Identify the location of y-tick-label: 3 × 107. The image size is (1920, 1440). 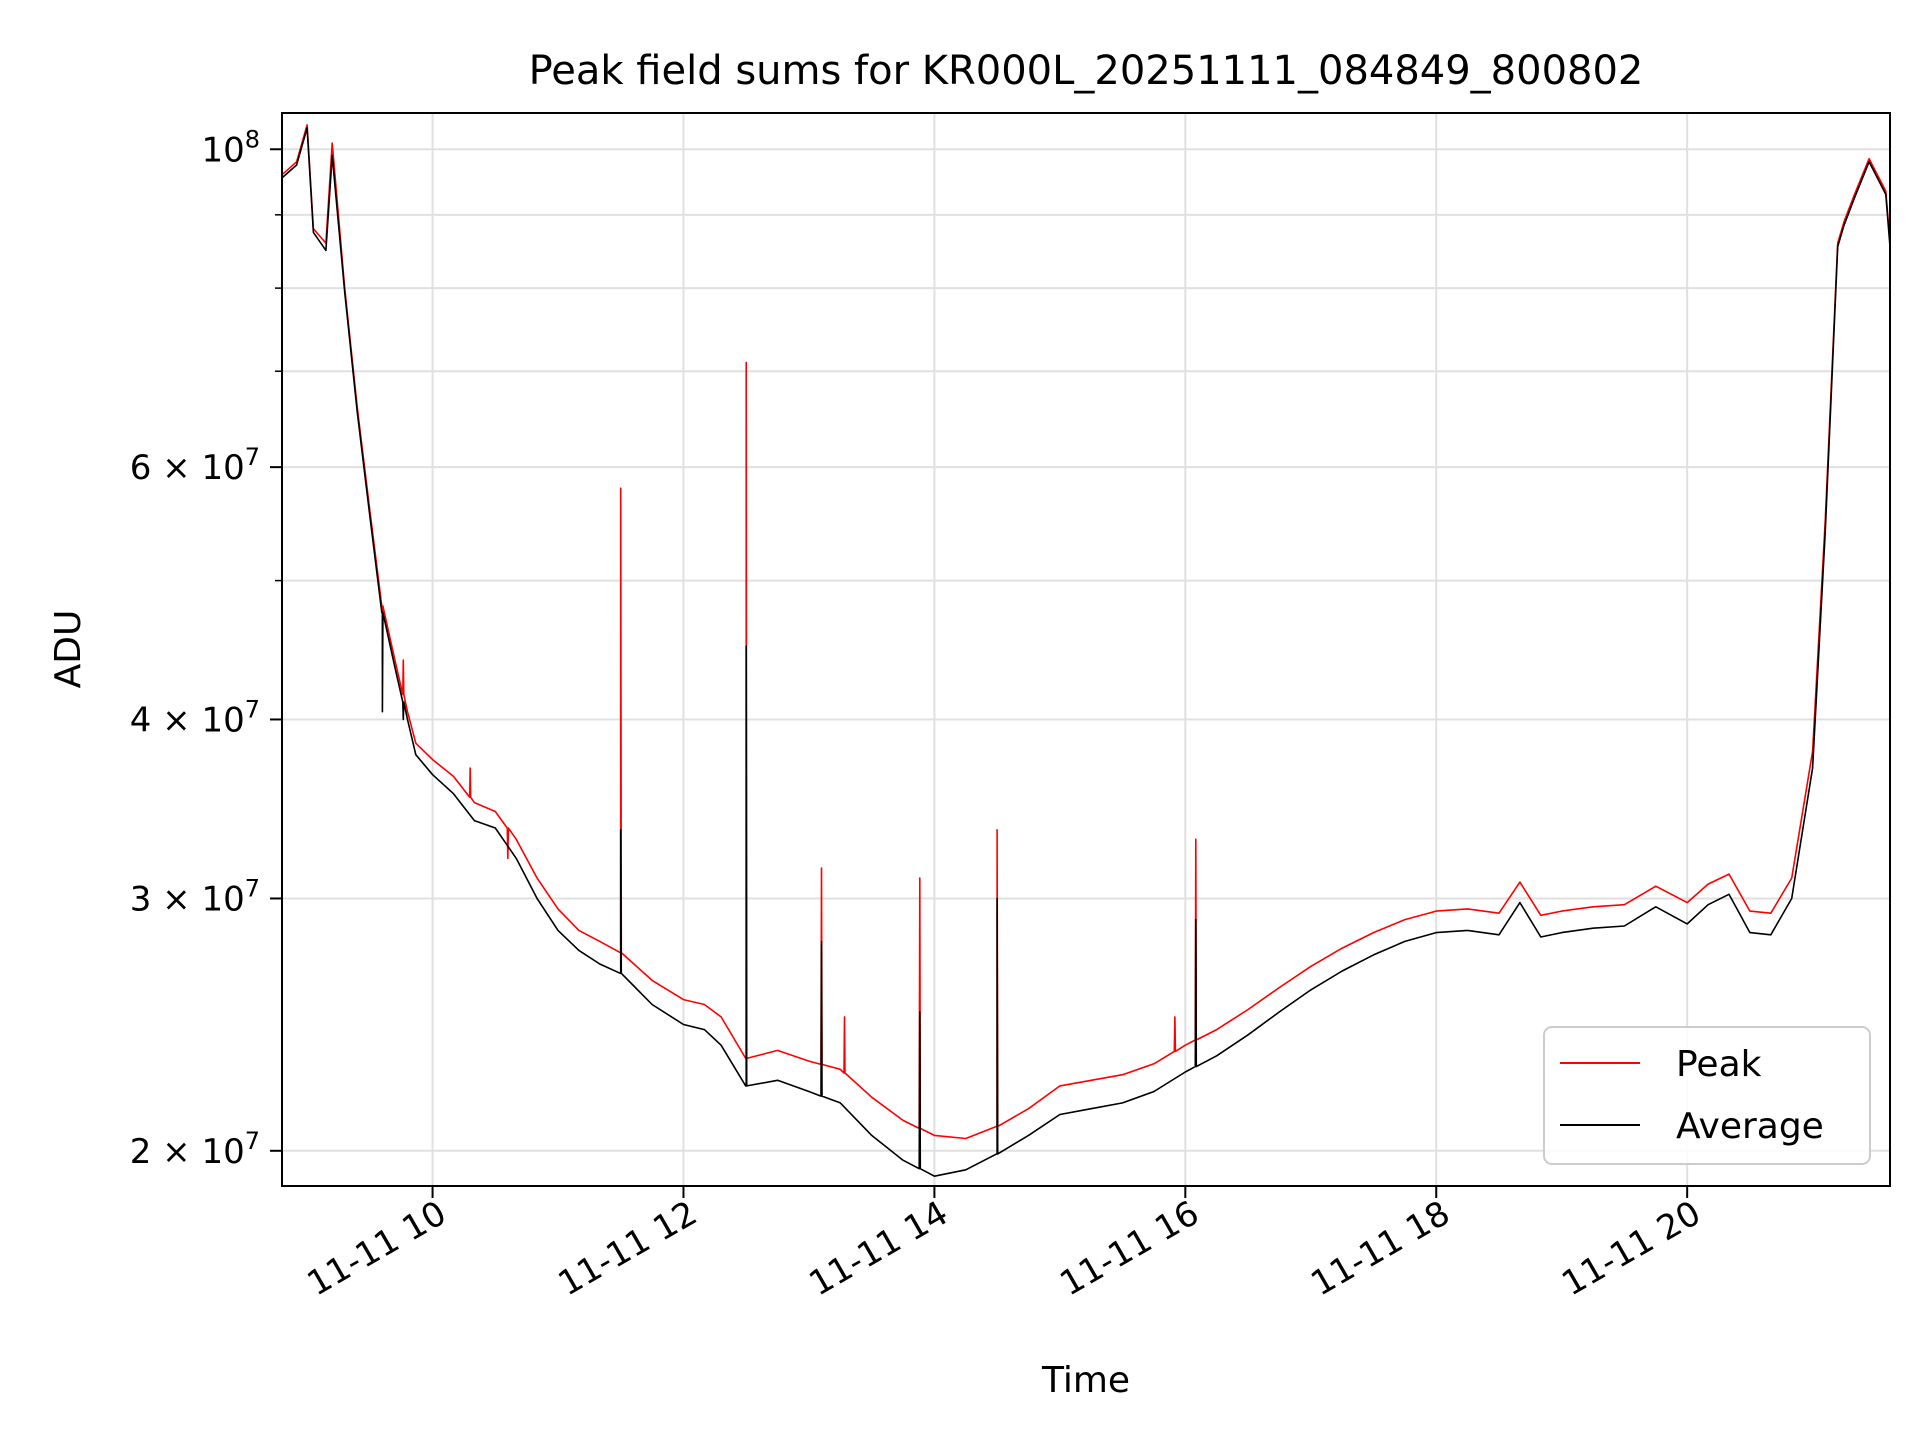
(195, 896).